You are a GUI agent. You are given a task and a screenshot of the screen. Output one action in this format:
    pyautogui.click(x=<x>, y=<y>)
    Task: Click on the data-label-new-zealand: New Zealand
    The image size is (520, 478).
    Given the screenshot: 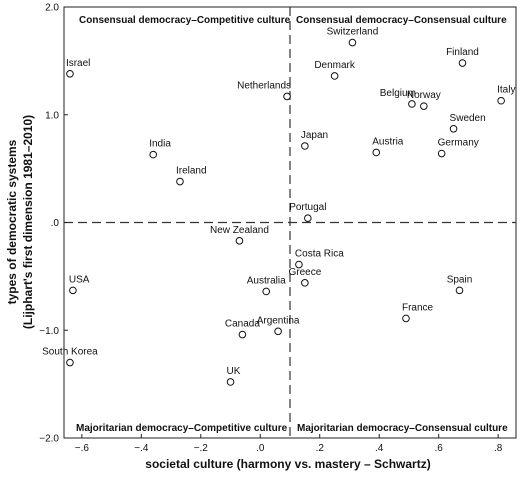 What is the action you would take?
    pyautogui.click(x=239, y=230)
    